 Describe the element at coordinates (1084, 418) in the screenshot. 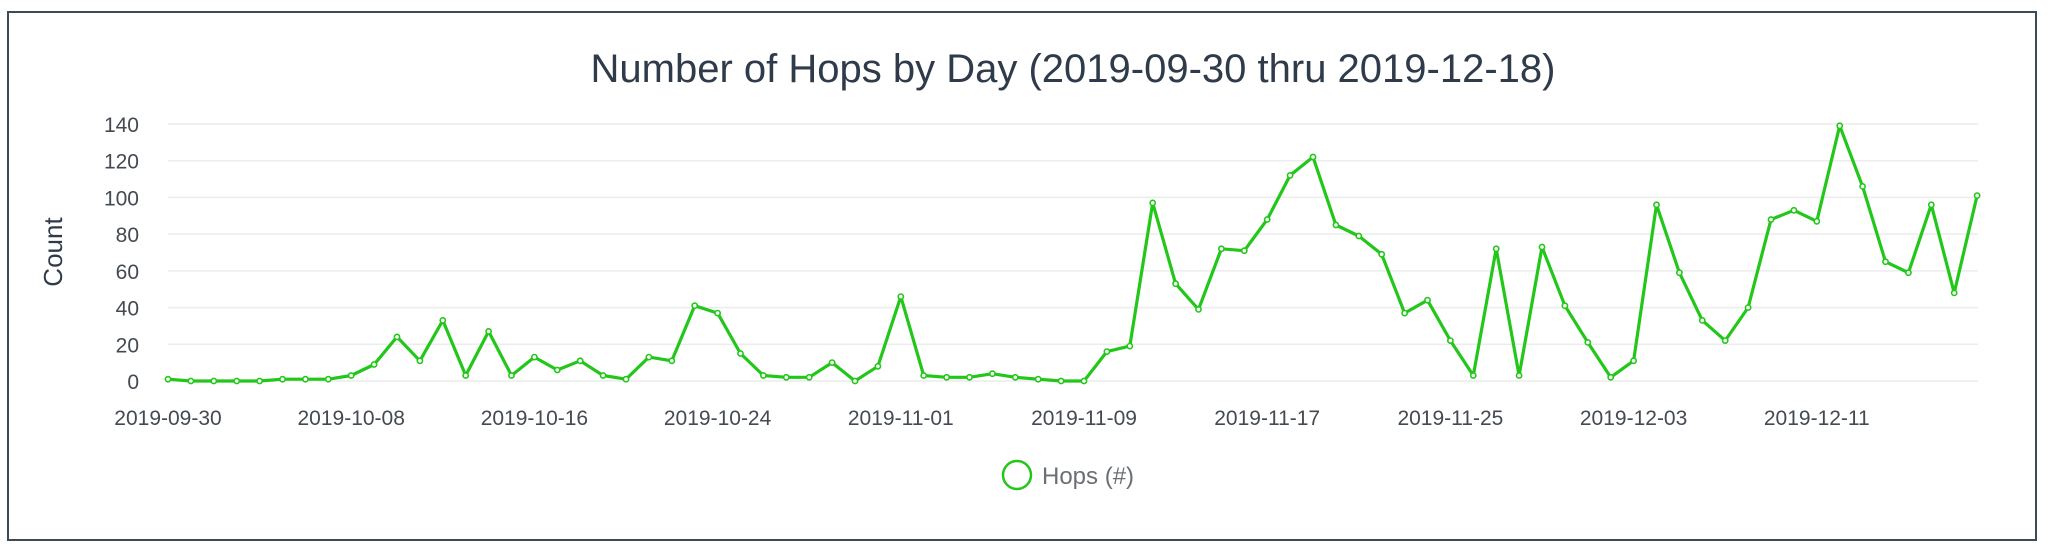

I see `x-tick-label: 2019-11-09` at that location.